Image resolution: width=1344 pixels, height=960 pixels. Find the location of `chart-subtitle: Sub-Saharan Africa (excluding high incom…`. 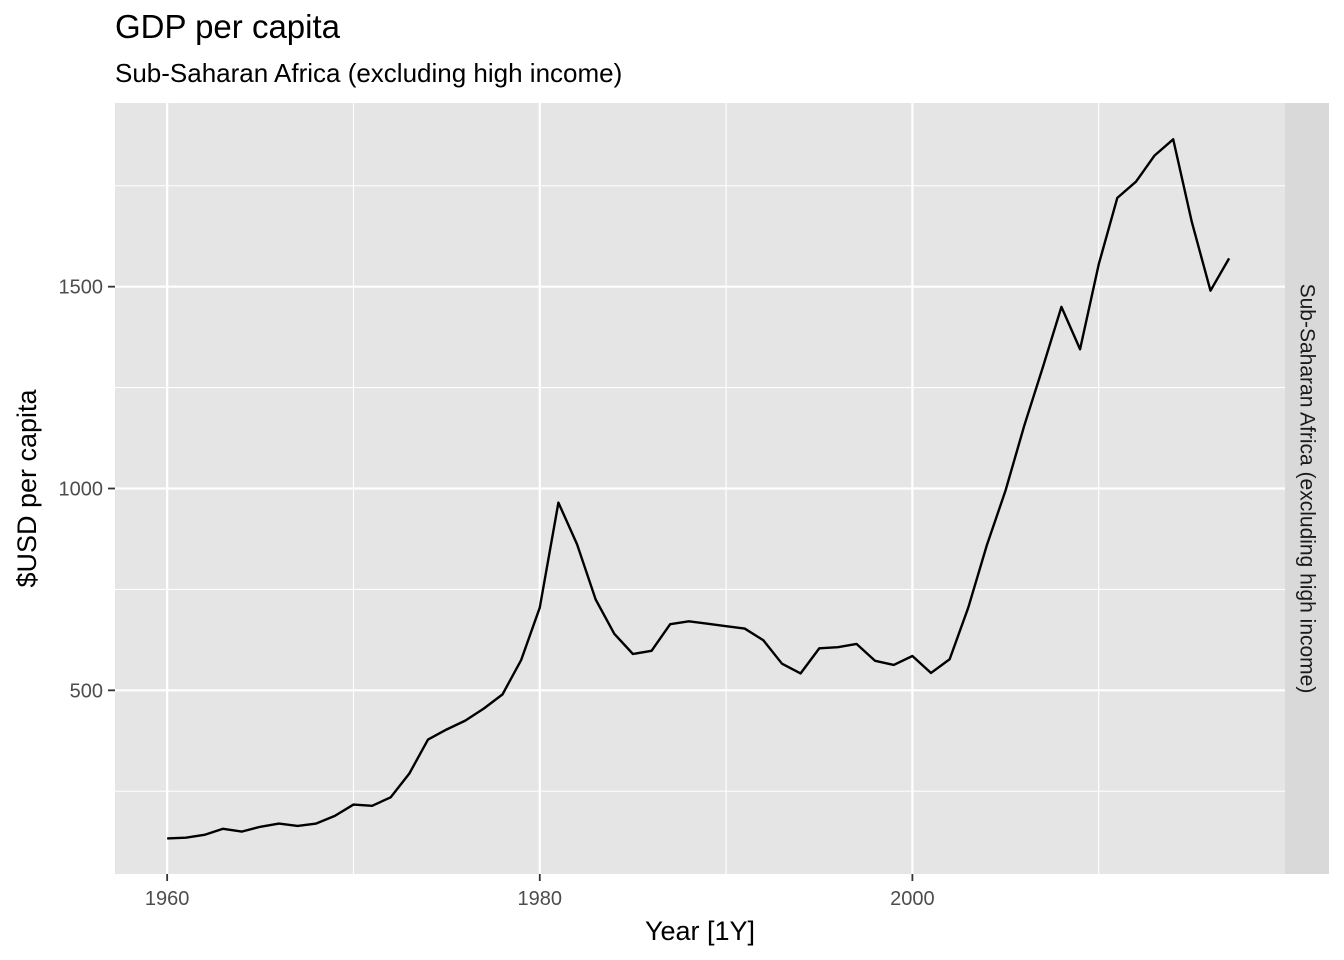

chart-subtitle: Sub-Saharan Africa (excluding high incom… is located at coordinates (369, 73).